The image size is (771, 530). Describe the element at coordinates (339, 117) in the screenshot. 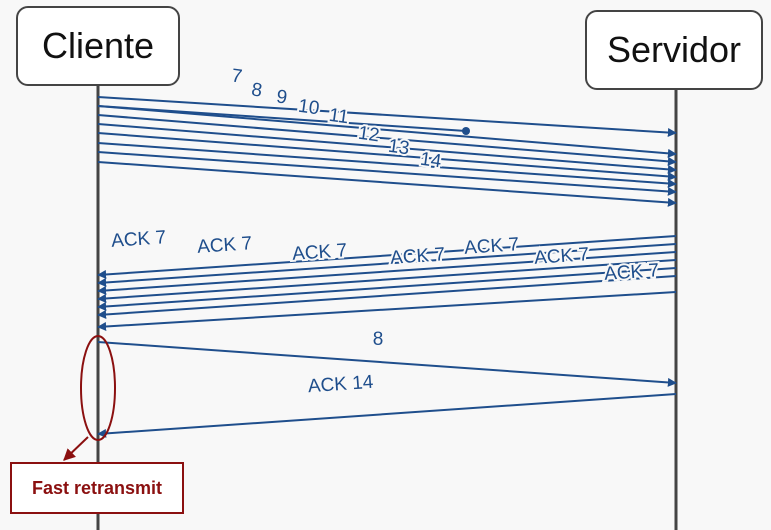

I see `segment-label: 11` at that location.